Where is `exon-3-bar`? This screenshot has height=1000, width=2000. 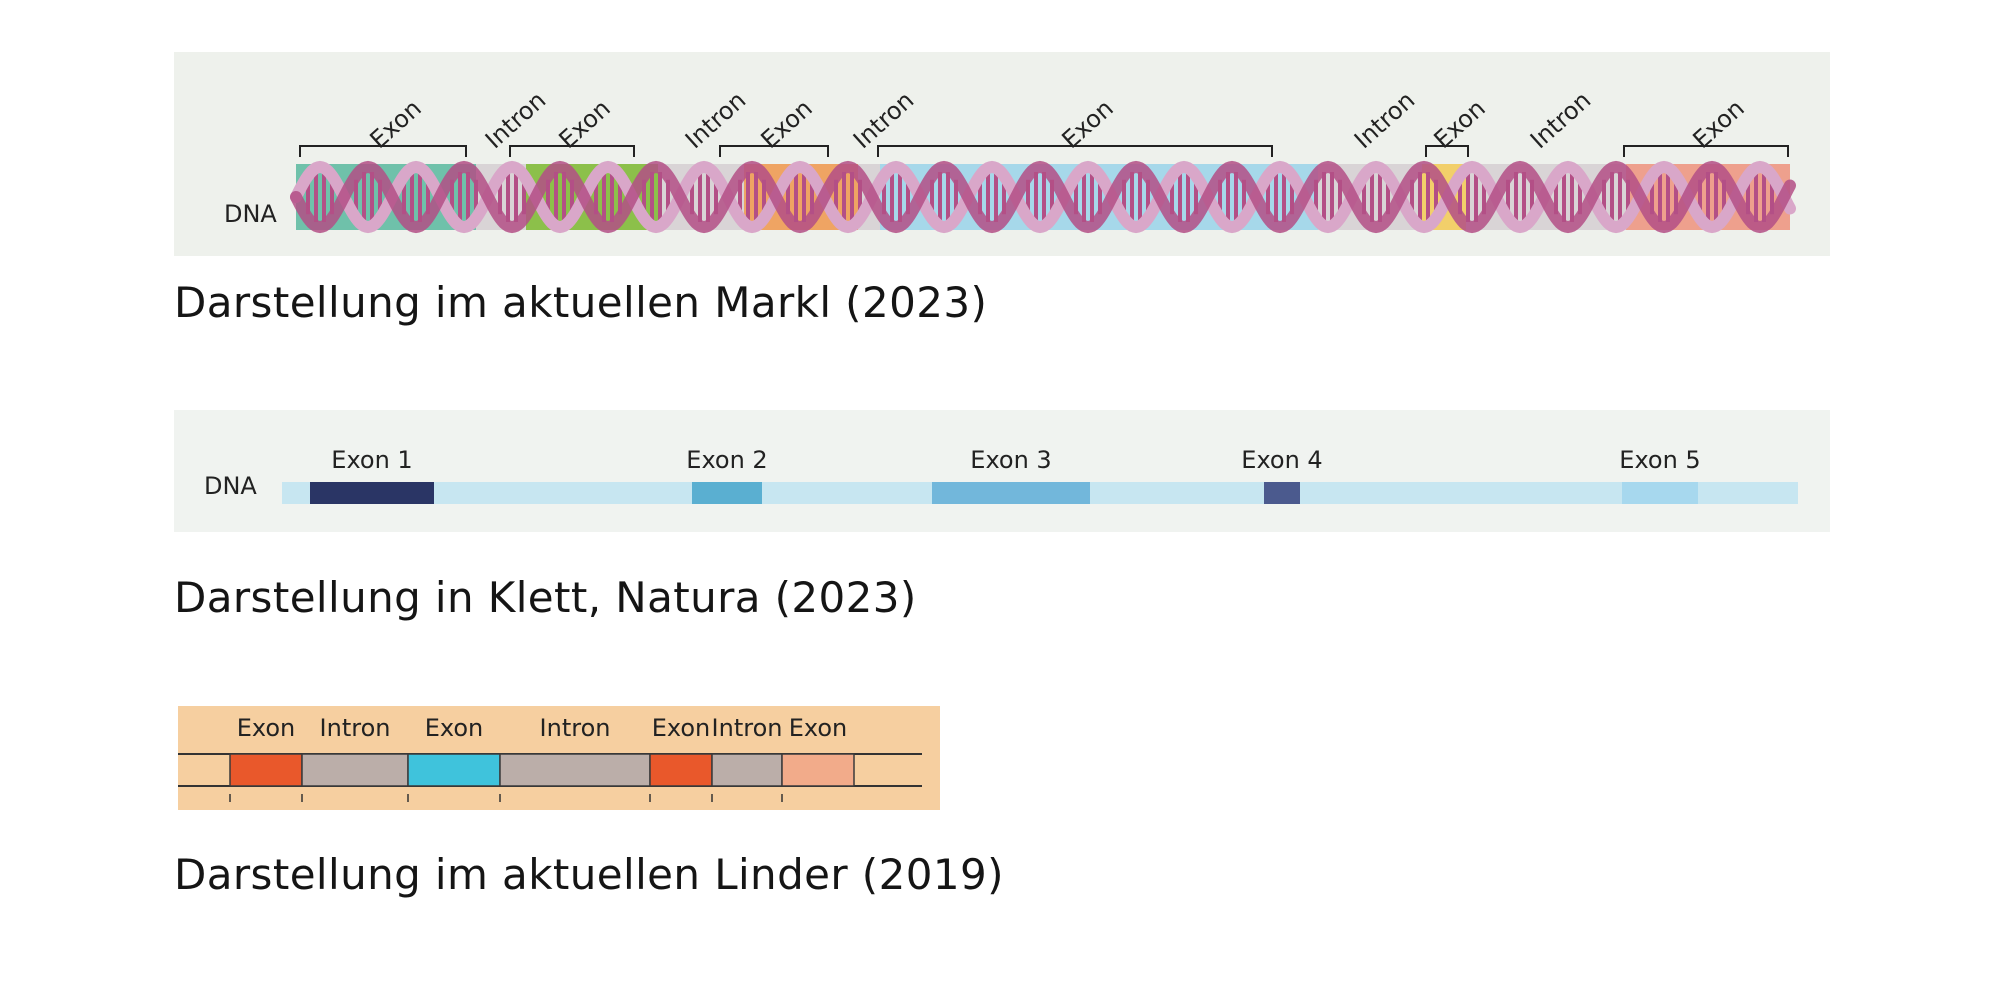 exon-3-bar is located at coordinates (1011, 493).